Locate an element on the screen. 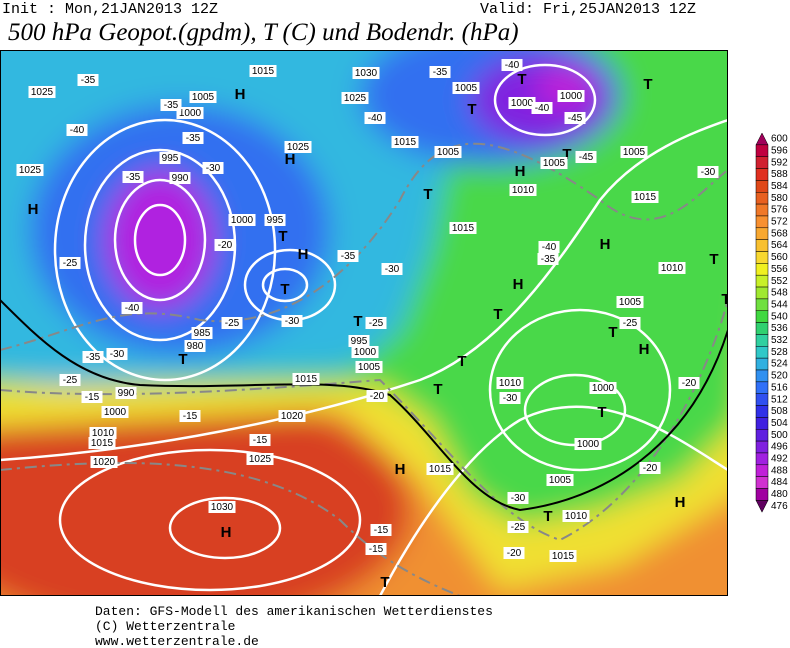  colorbar-label: 548 is located at coordinates (779, 293).